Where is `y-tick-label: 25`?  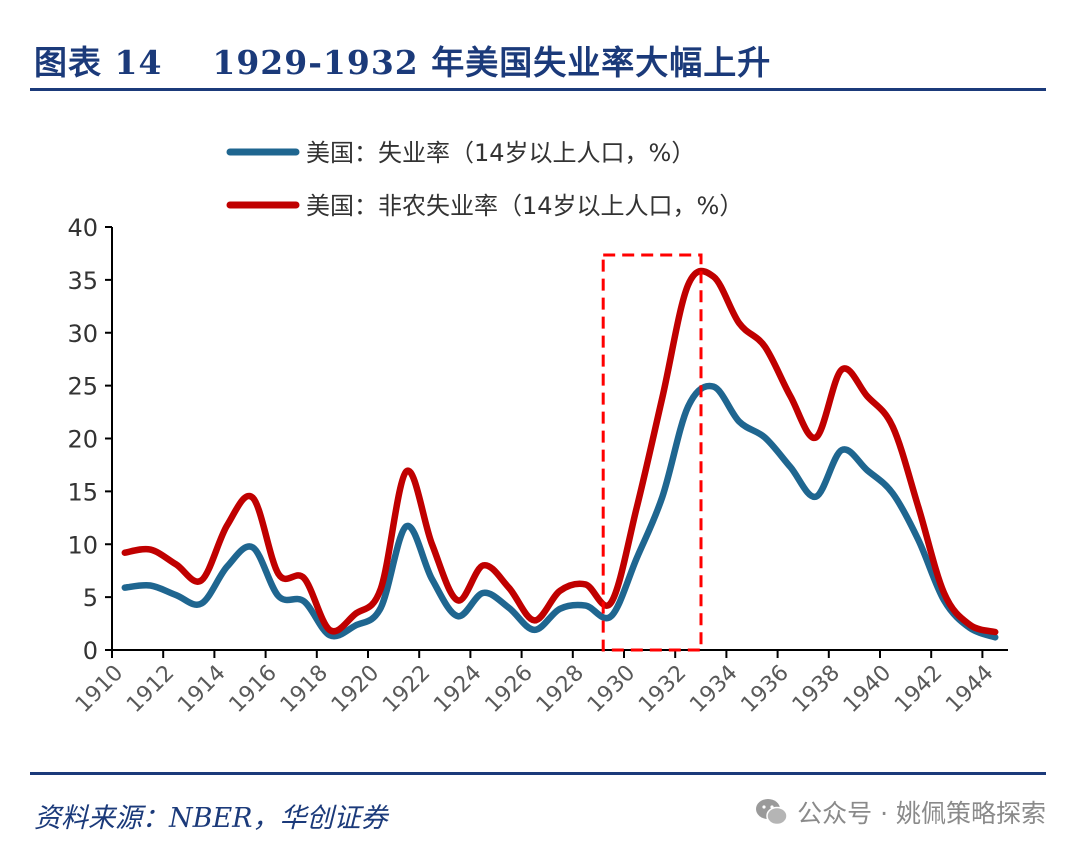 y-tick-label: 25 is located at coordinates (82, 387).